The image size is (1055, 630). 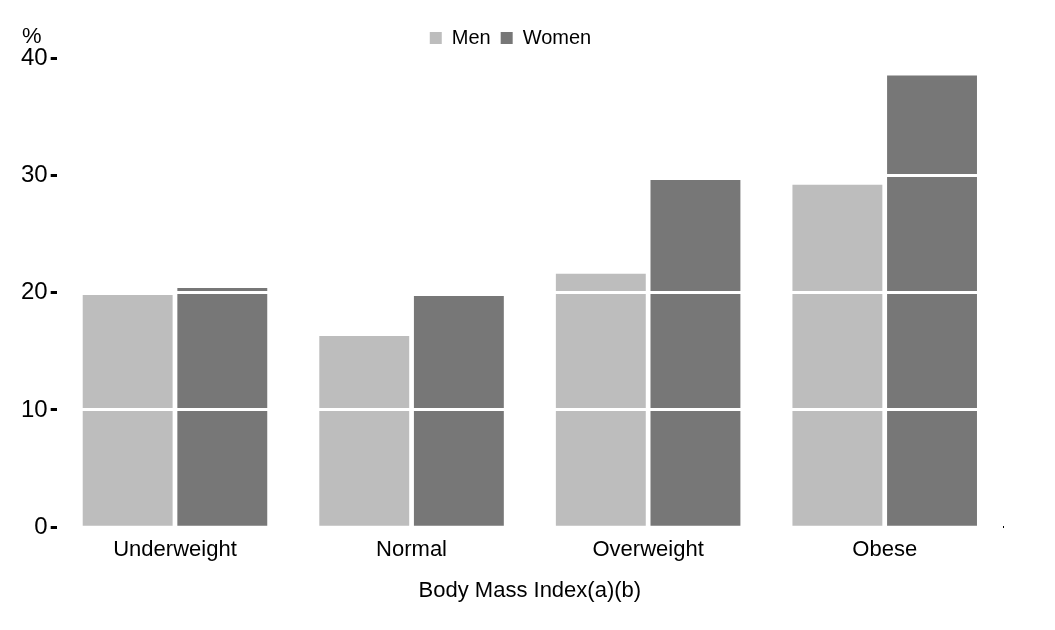 What do you see at coordinates (557, 36) in the screenshot?
I see `legend-label: Women` at bounding box center [557, 36].